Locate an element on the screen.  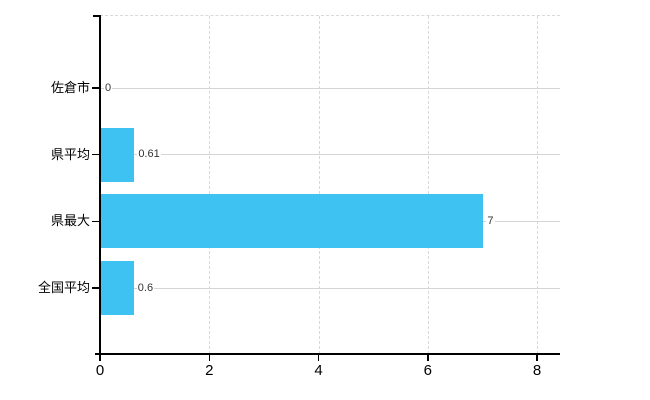
x-axis-tick-label: 0 is located at coordinates (100, 370).